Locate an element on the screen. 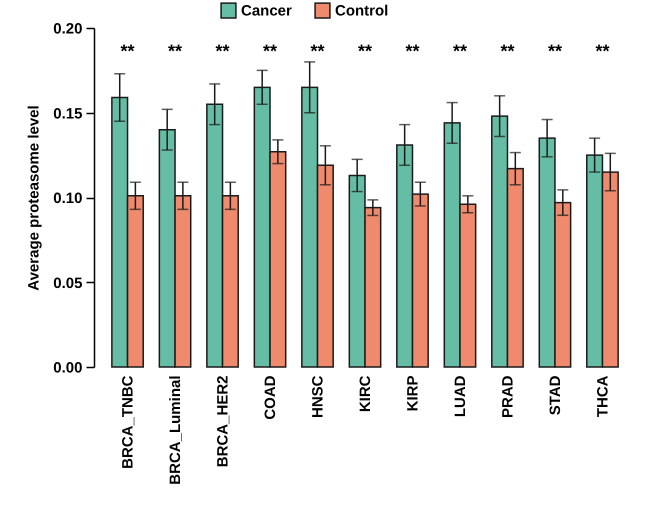 Image resolution: width=646 pixels, height=509 pixels. x-tick-label: COAD is located at coordinates (271, 397).